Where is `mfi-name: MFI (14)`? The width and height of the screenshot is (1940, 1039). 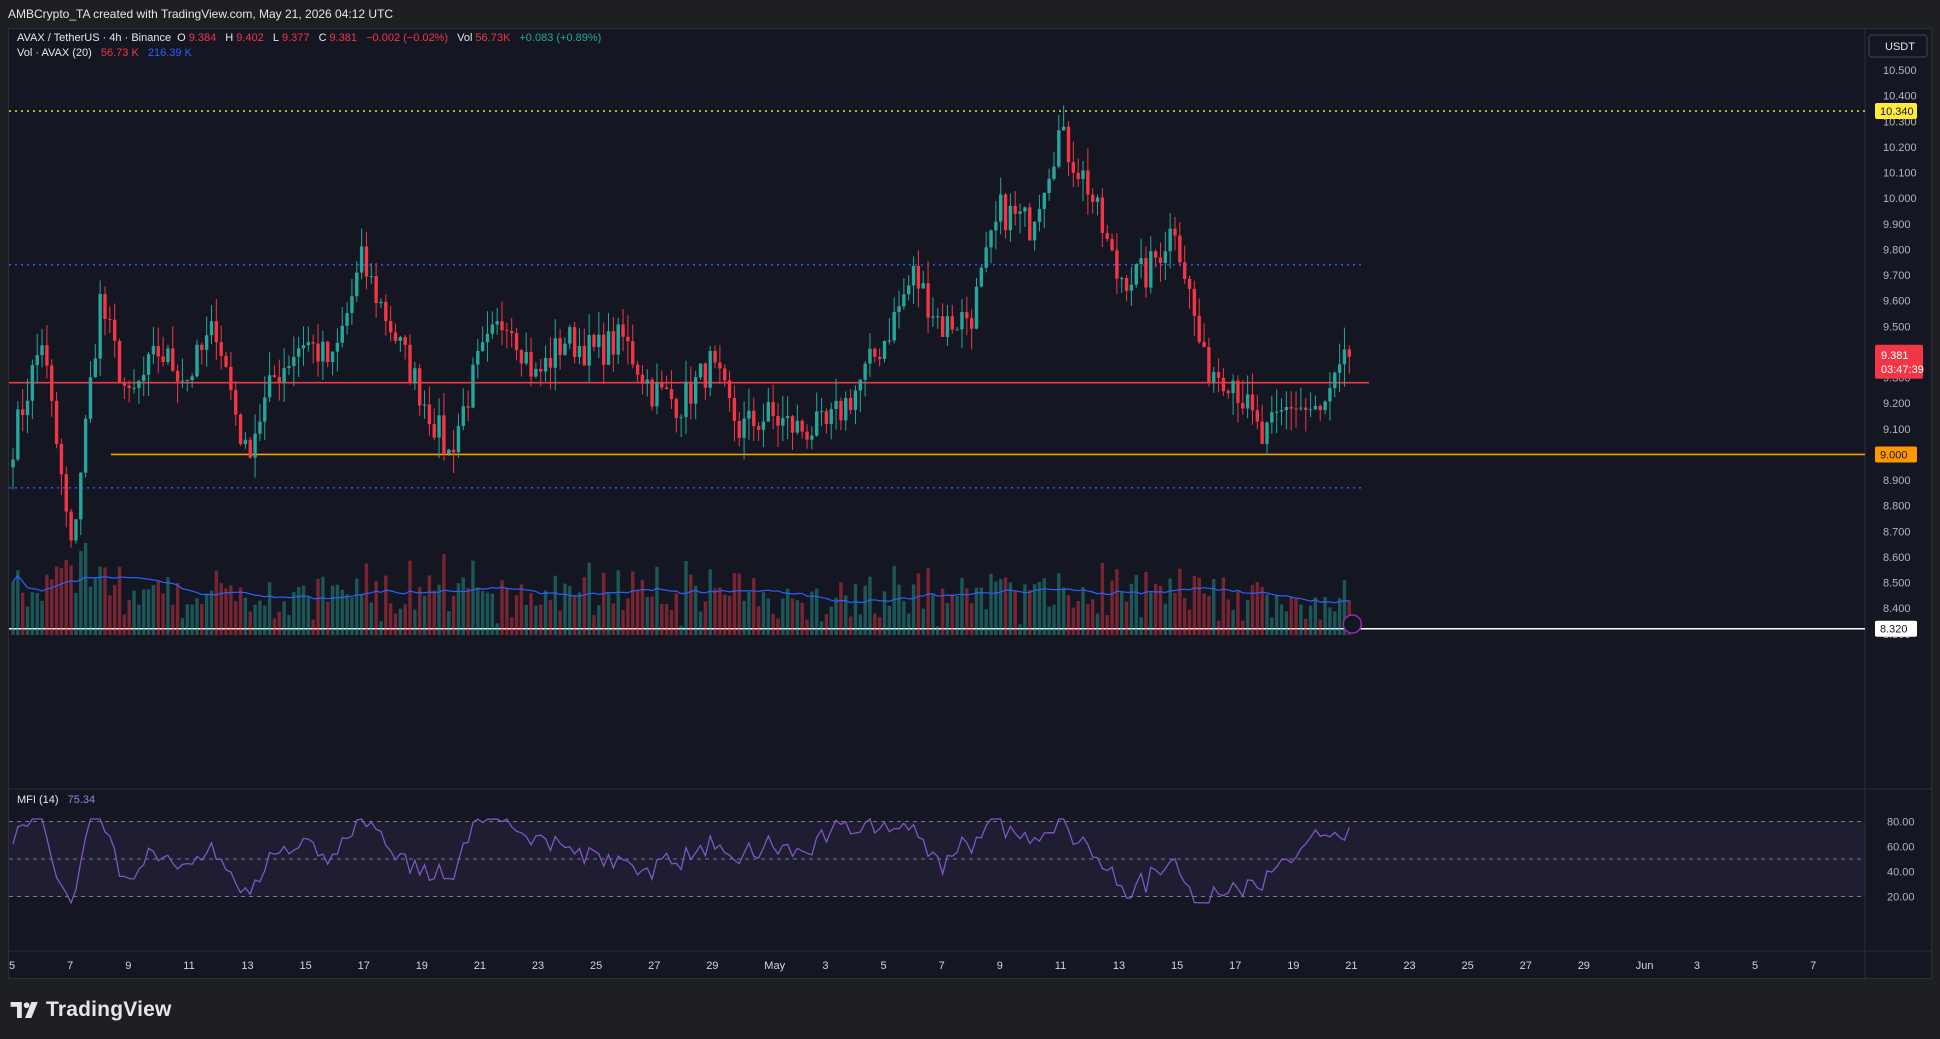 mfi-name: MFI (14) is located at coordinates (38, 800).